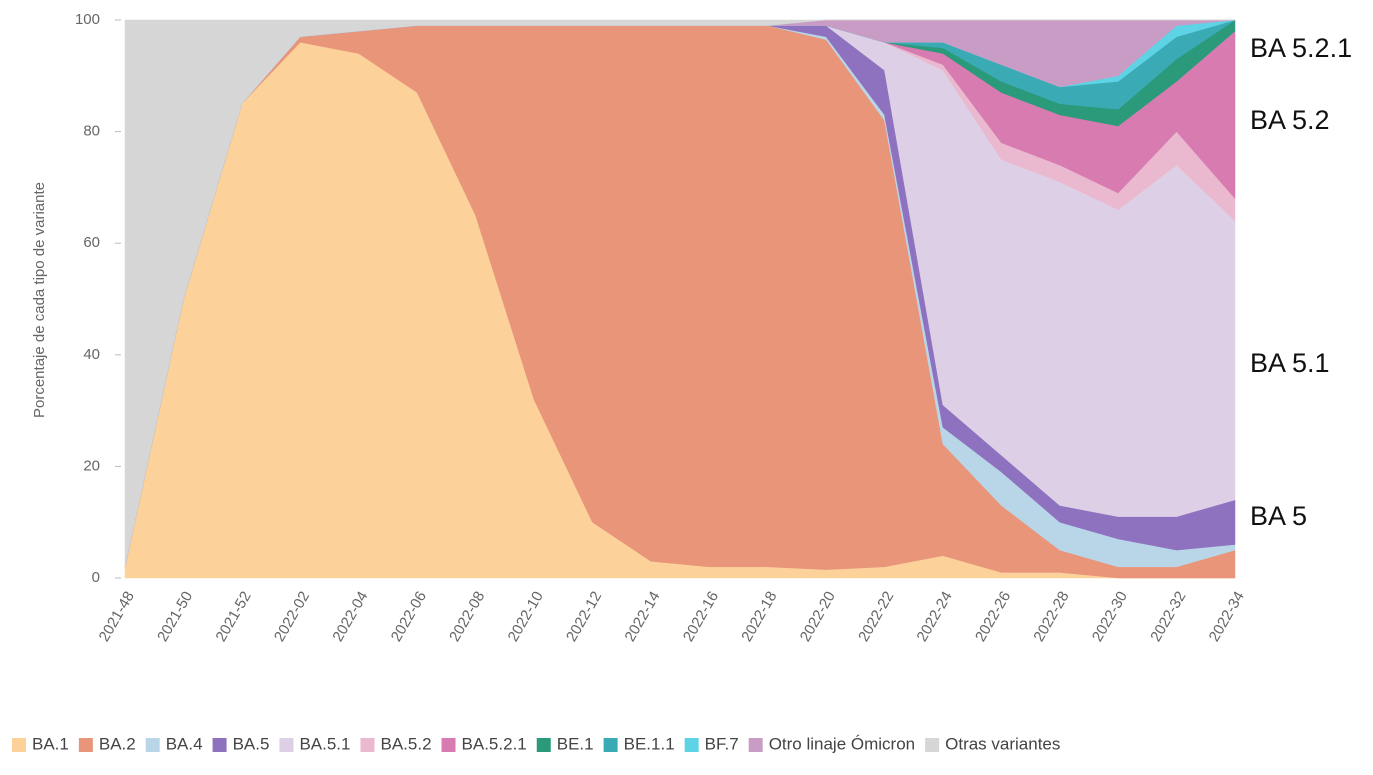 The image size is (1373, 775). I want to click on y-tick-label: 40, so click(91, 354).